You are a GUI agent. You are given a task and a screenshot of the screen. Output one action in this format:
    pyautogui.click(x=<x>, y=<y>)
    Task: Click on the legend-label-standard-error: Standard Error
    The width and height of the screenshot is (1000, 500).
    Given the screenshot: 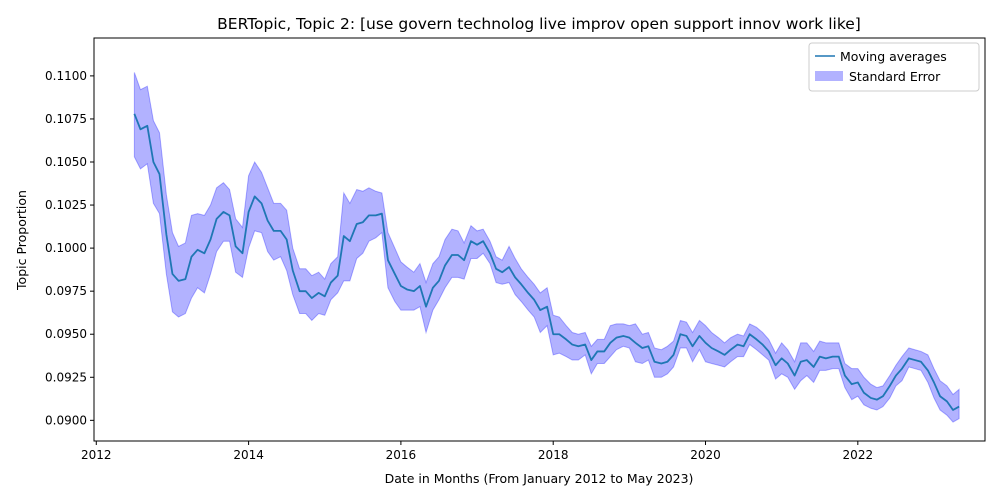 What is the action you would take?
    pyautogui.click(x=895, y=76)
    